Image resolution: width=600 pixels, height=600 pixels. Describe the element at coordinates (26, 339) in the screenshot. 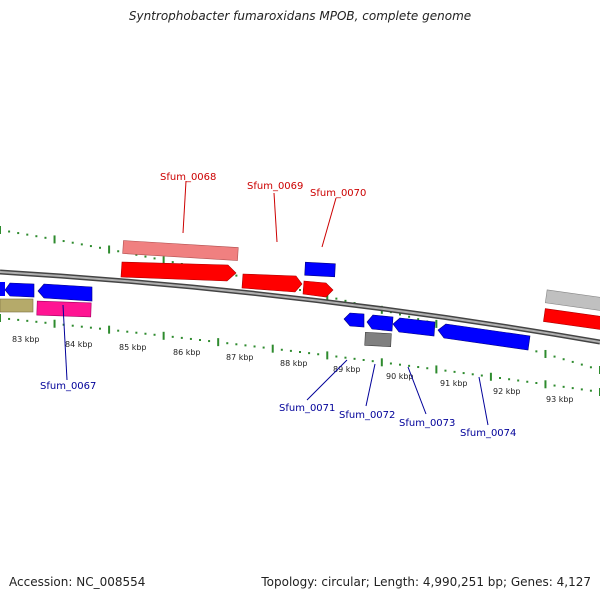

I see `kbp-label: 83 kbp` at that location.